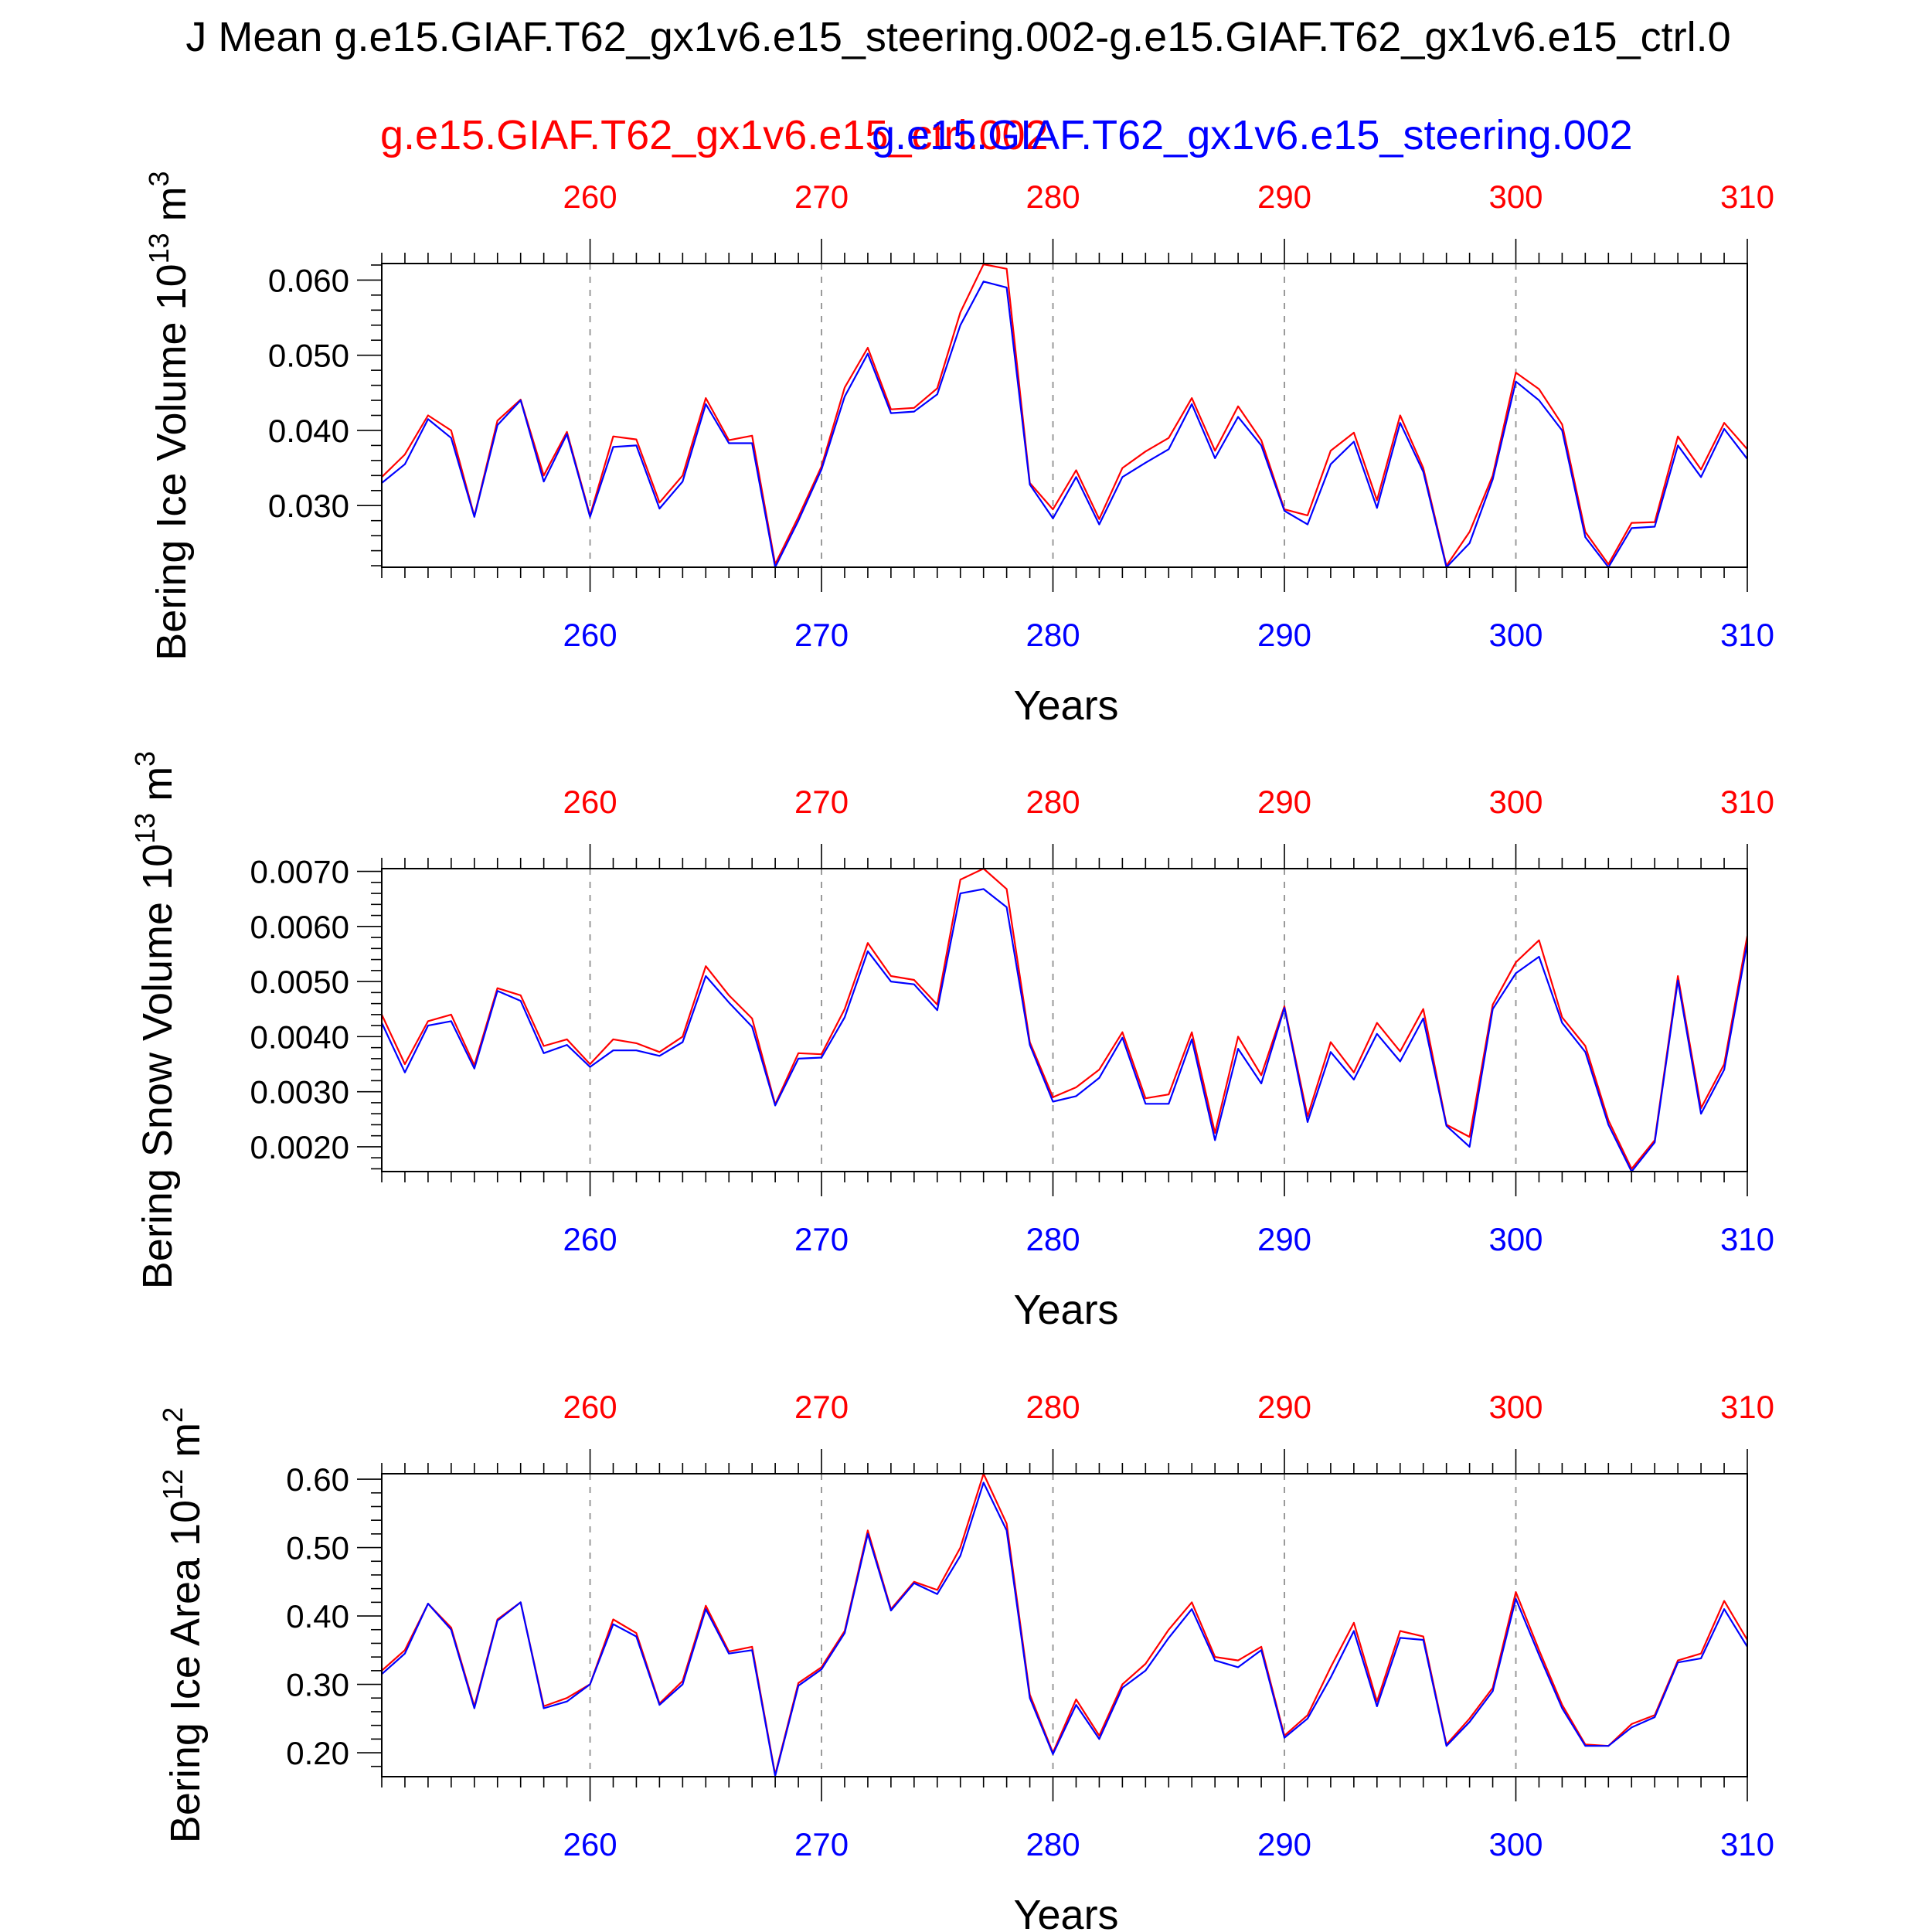 Image resolution: width=1932 pixels, height=1932 pixels. Describe the element at coordinates (1284, 802) in the screenshot. I see `snow-volume-x-tick-label-top: 290` at that location.